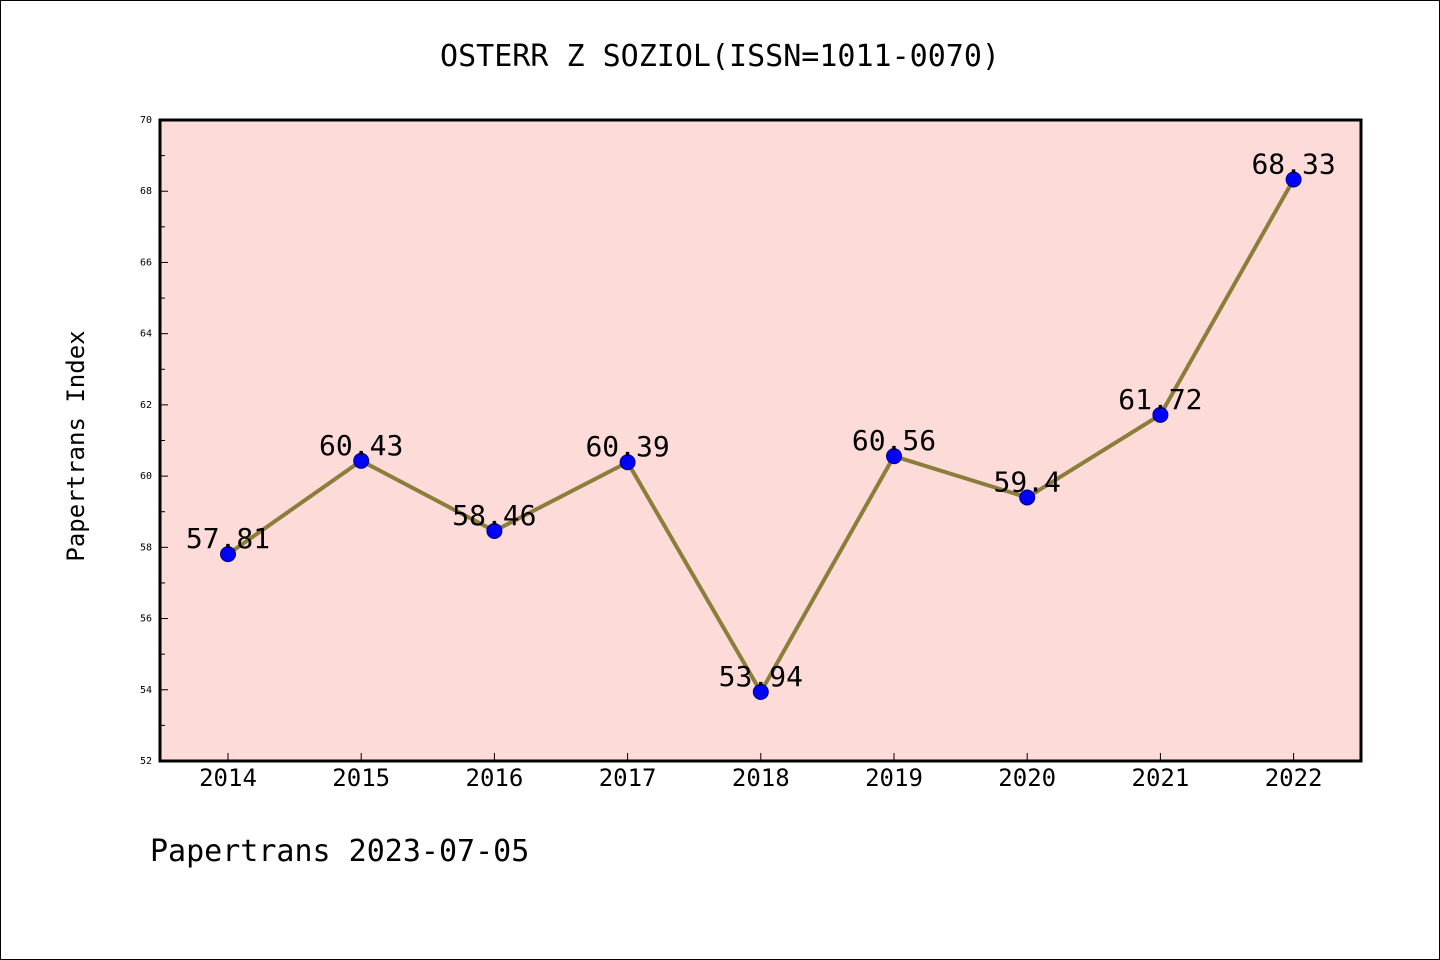 The image size is (1440, 960). I want to click on x-tick-label: 2015, so click(361, 778).